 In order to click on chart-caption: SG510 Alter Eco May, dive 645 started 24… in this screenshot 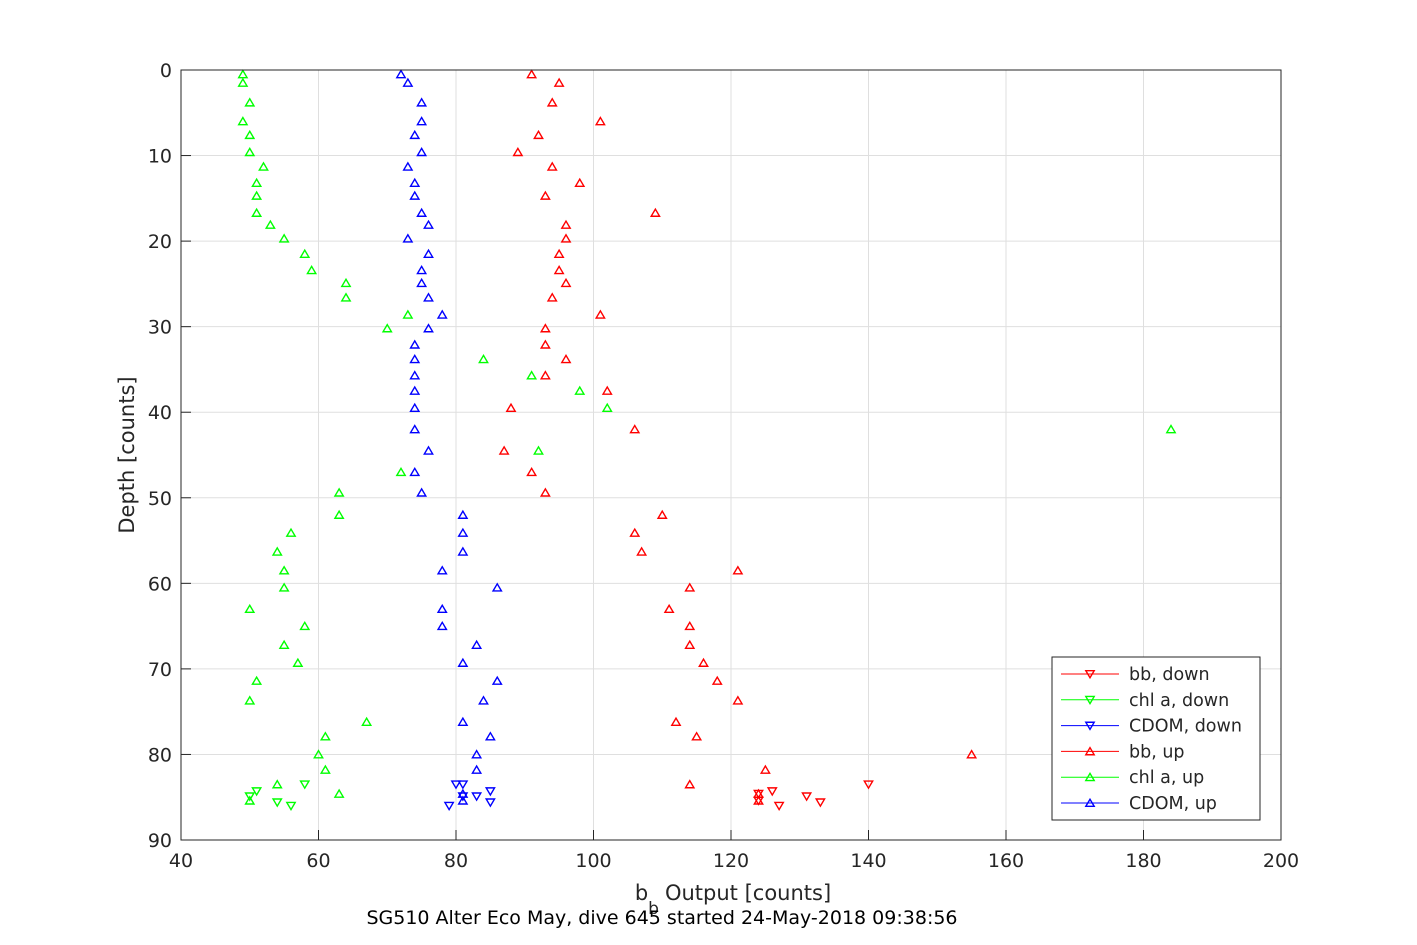, I will do `click(661, 918)`.